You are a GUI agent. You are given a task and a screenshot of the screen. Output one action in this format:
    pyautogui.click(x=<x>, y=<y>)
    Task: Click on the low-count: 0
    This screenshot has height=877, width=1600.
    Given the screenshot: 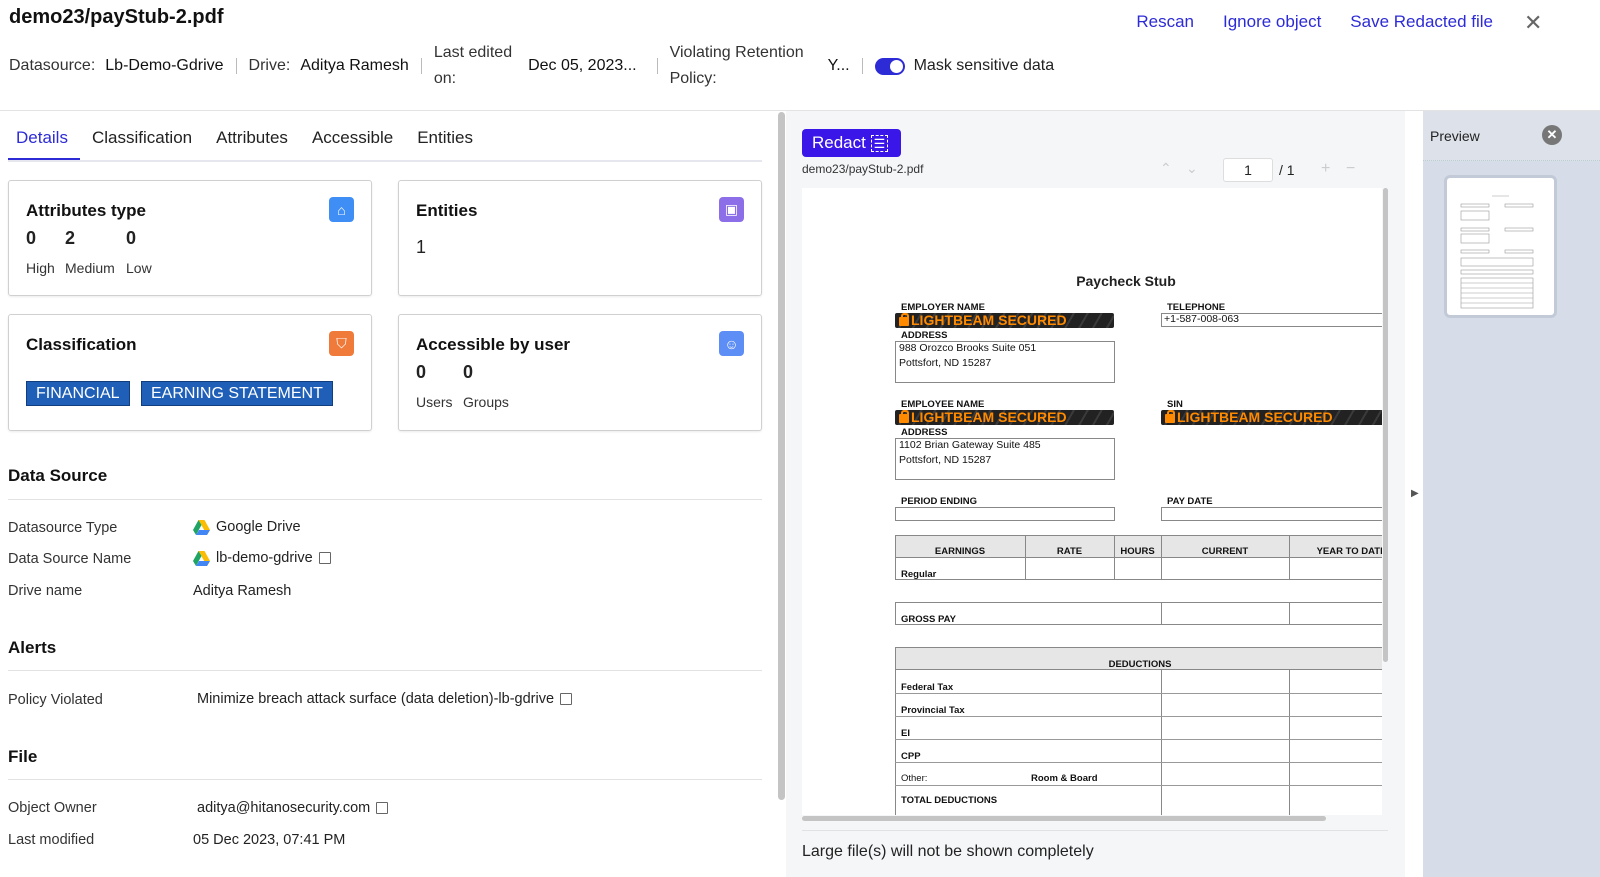 What is the action you would take?
    pyautogui.click(x=131, y=238)
    